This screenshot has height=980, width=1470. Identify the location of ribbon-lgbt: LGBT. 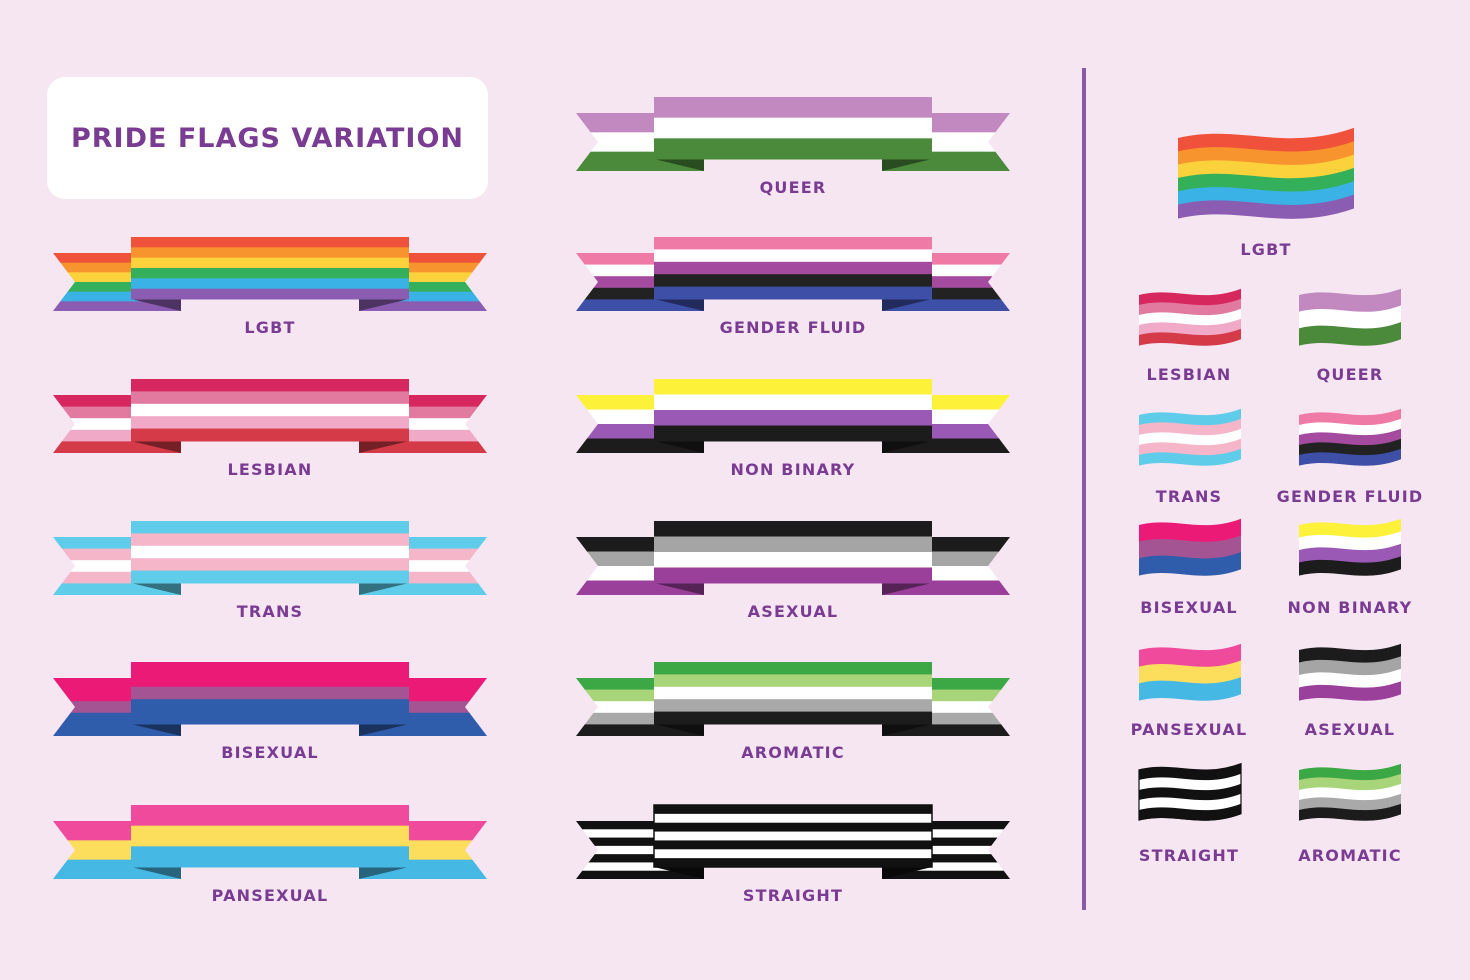
(270, 287).